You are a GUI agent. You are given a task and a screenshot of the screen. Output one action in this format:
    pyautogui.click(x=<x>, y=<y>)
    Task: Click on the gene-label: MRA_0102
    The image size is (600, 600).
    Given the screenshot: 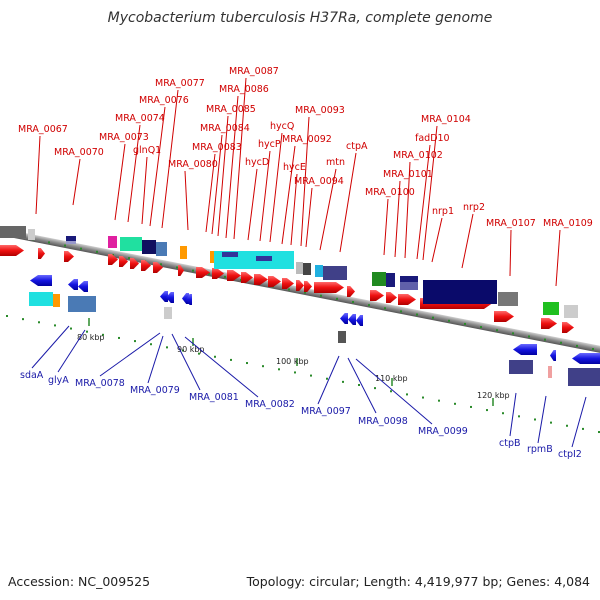 What is the action you would take?
    pyautogui.click(x=418, y=155)
    